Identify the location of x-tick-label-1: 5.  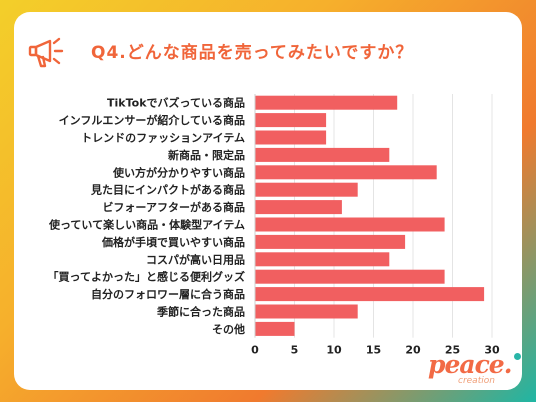
(295, 350).